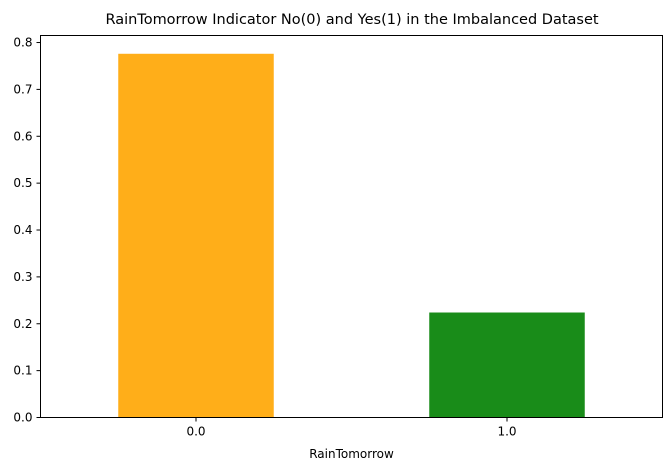 This screenshot has width=671, height=474. I want to click on y-tick-label: 0.3, so click(22, 277).